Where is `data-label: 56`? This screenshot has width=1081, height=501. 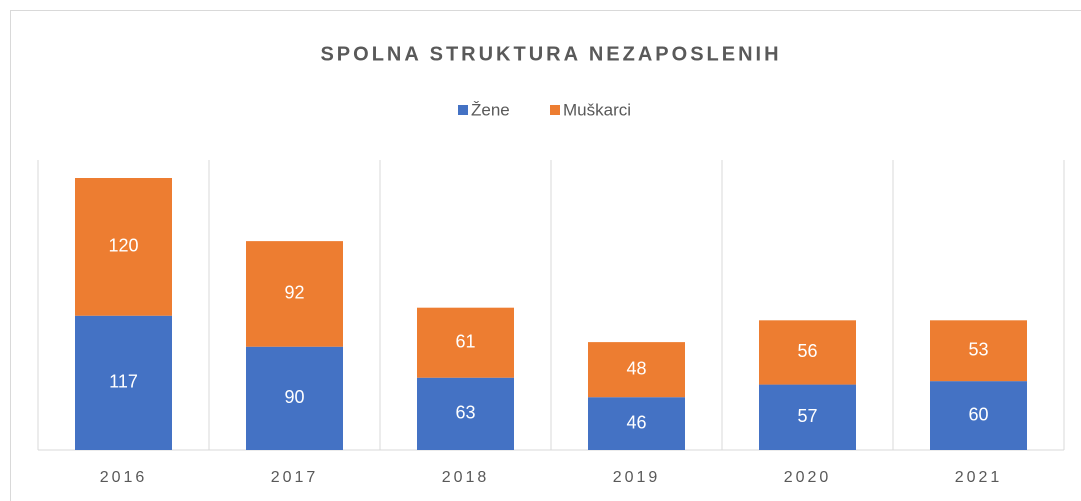 data-label: 56 is located at coordinates (807, 351).